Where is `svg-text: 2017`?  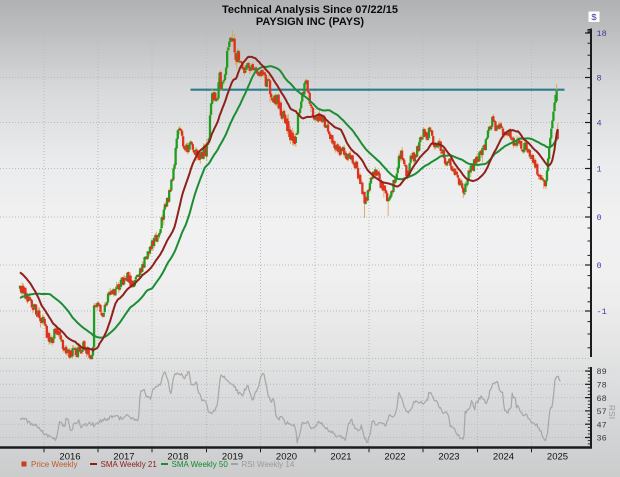 svg-text: 2017 is located at coordinates (123, 457).